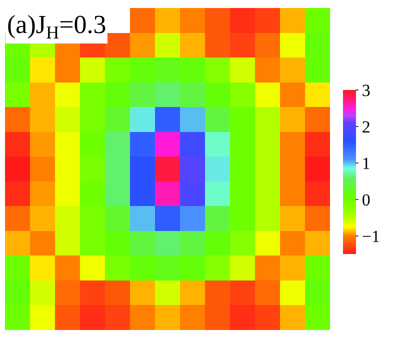 Image resolution: width=403 pixels, height=339 pixels. Describe the element at coordinates (56, 26) in the screenshot. I see `chart-title: (a)J$_{H}$=0.3` at that location.